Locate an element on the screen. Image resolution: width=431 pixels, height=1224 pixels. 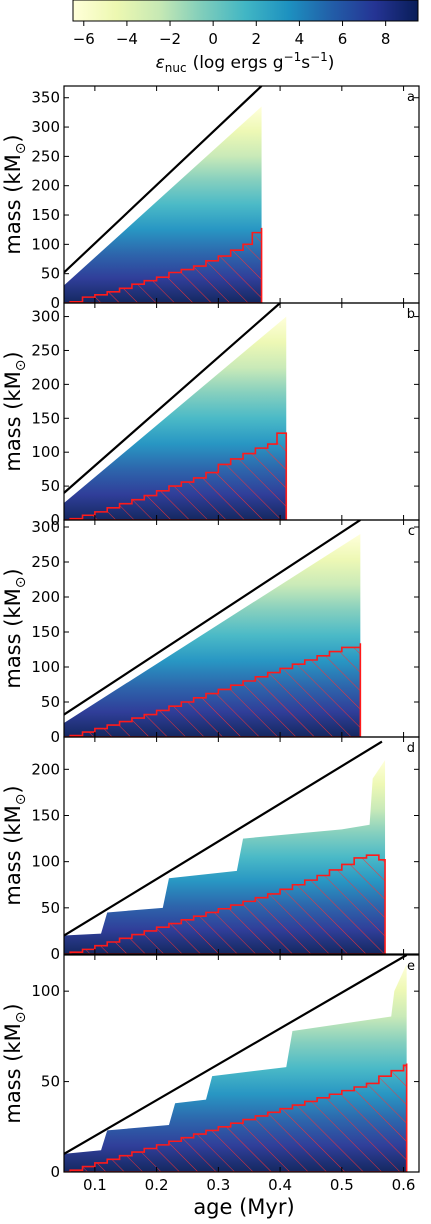
panel-letter: a is located at coordinates (411, 97).